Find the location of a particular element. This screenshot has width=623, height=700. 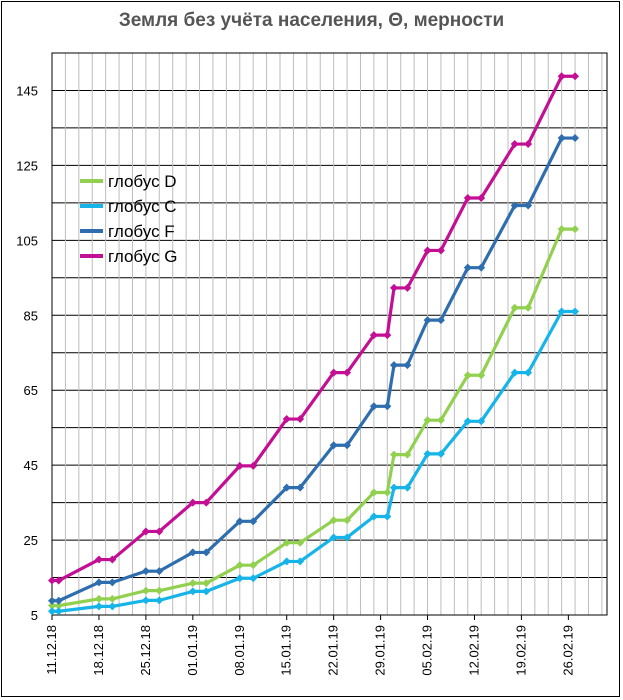

x-tick-label: 25.12.18 is located at coordinates (145, 650).